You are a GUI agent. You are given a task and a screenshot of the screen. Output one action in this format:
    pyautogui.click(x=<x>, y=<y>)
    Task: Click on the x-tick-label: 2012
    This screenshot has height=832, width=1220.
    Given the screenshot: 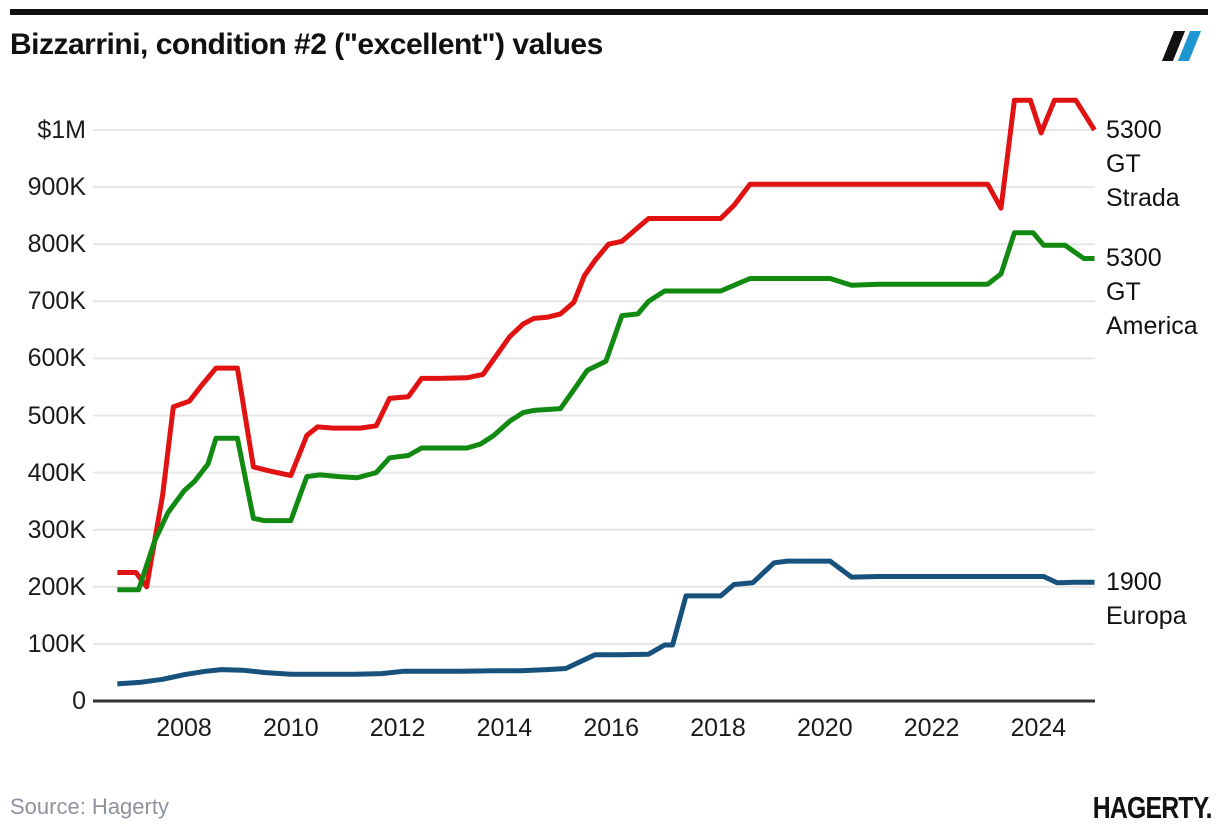 What is the action you would take?
    pyautogui.click(x=397, y=728)
    